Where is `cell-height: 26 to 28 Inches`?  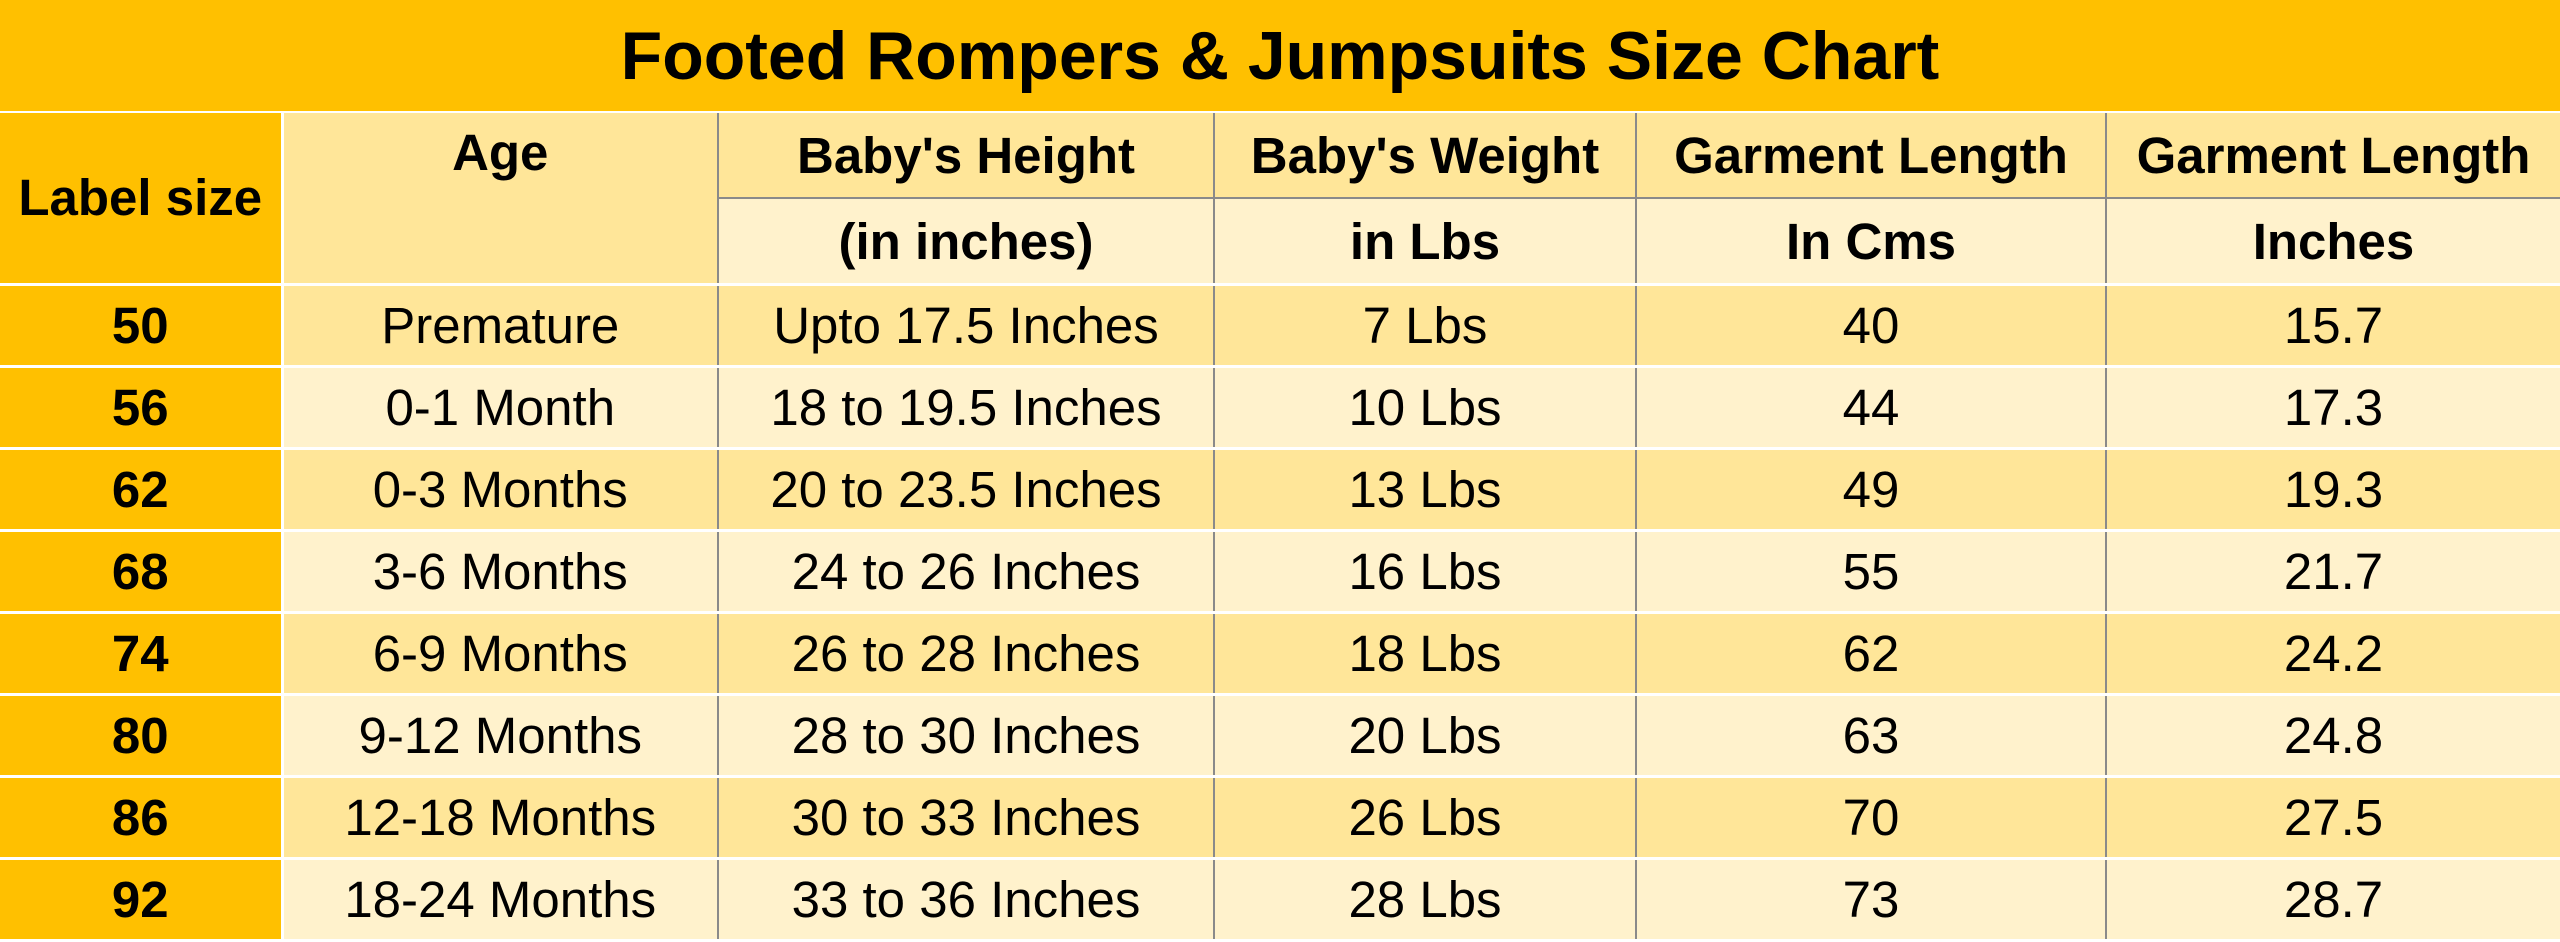
cell-height: 26 to 28 Inches is located at coordinates (965, 654).